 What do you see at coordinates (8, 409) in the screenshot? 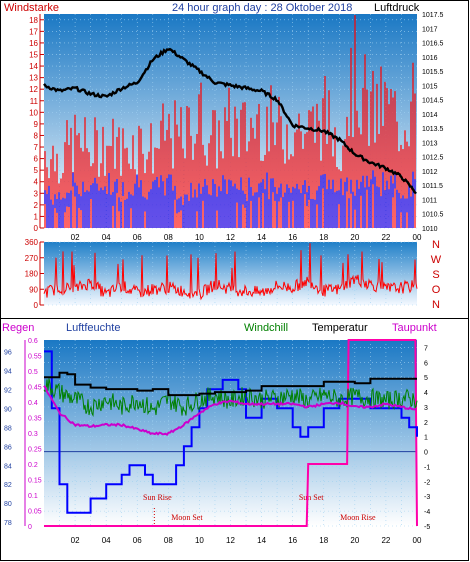
I see `humidity-tick-label: 90` at bounding box center [8, 409].